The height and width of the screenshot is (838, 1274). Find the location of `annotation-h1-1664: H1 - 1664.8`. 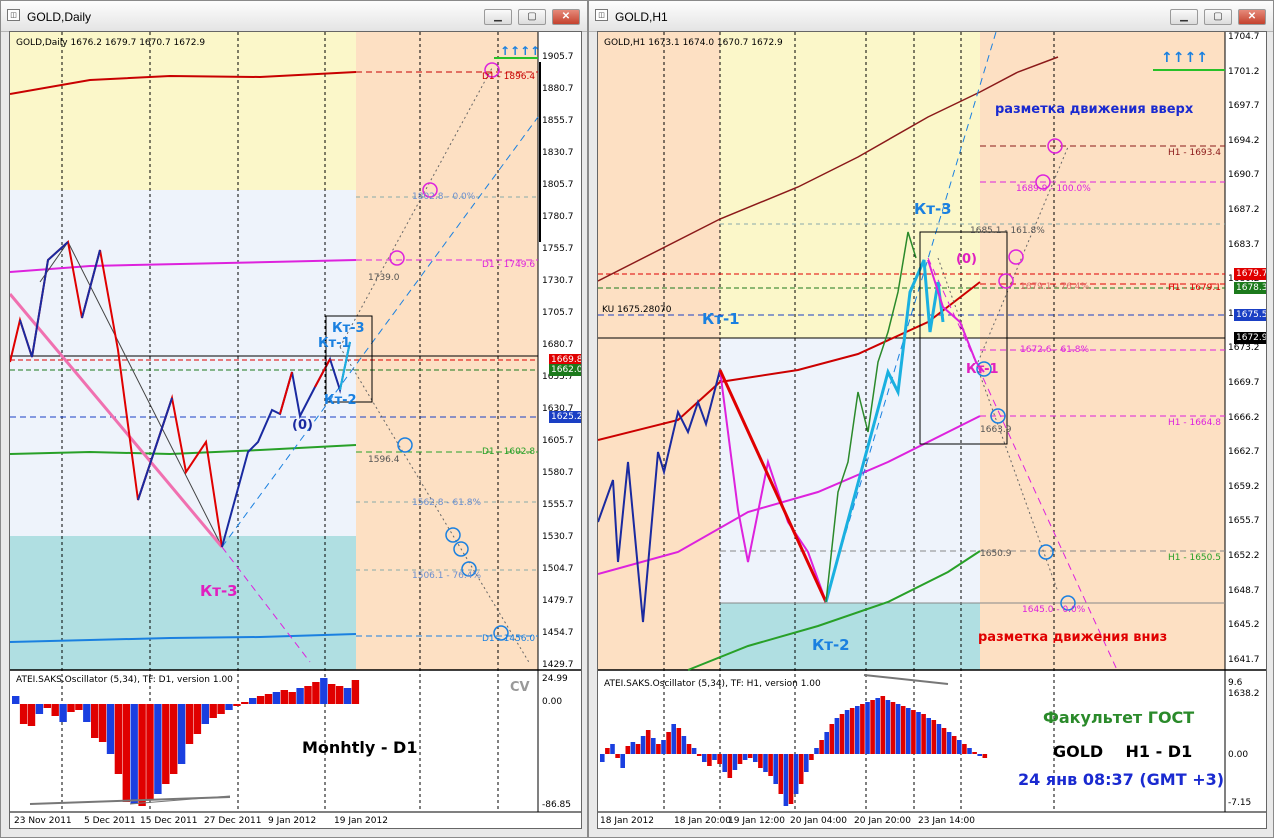

annotation-h1-1664: H1 - 1664.8 is located at coordinates (1194, 423).